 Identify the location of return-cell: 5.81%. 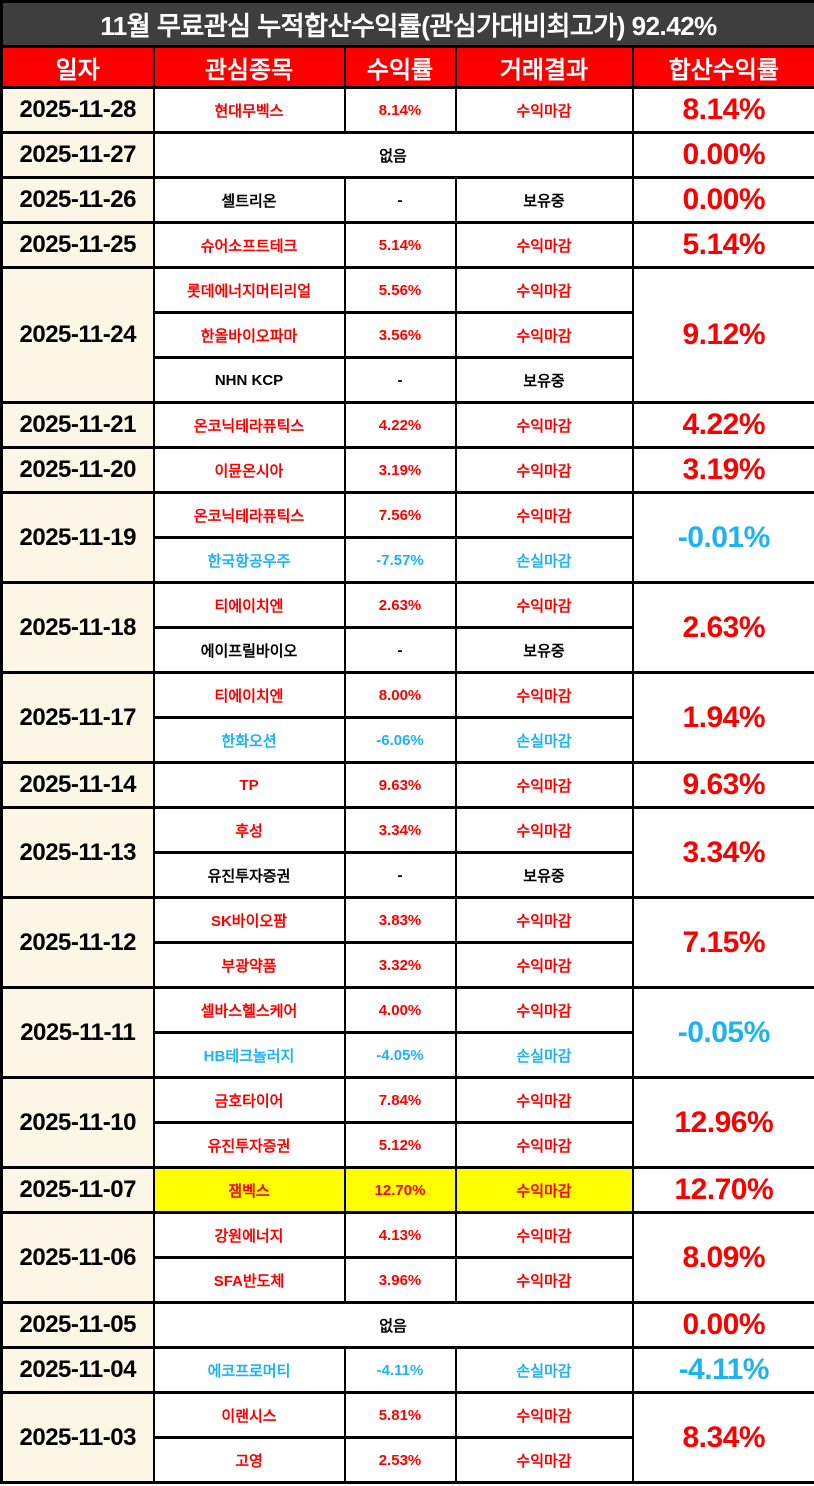
(400, 1415).